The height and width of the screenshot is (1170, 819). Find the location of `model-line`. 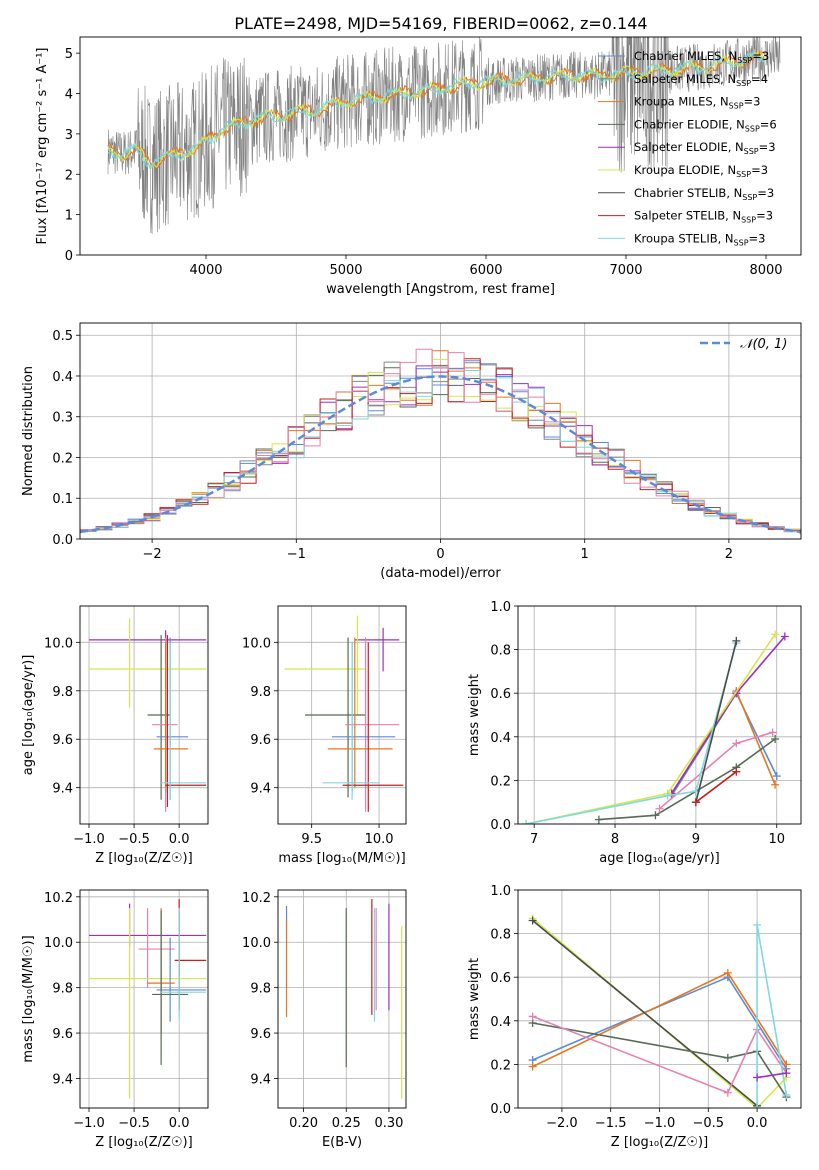

model-line is located at coordinates (436, 110).